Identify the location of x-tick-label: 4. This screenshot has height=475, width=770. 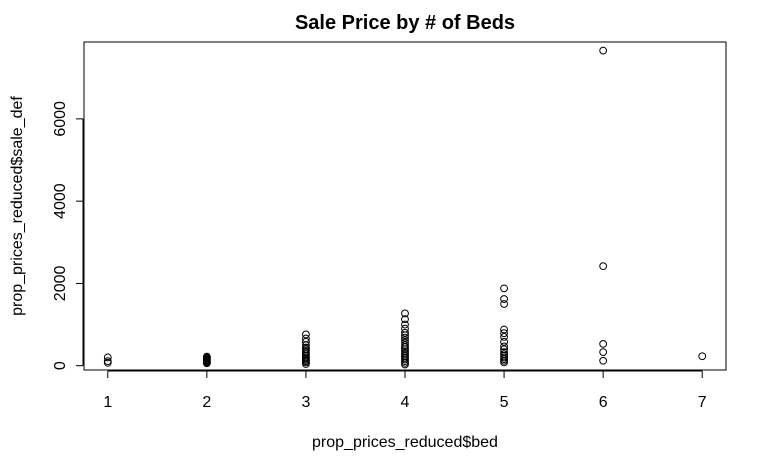
(405, 402).